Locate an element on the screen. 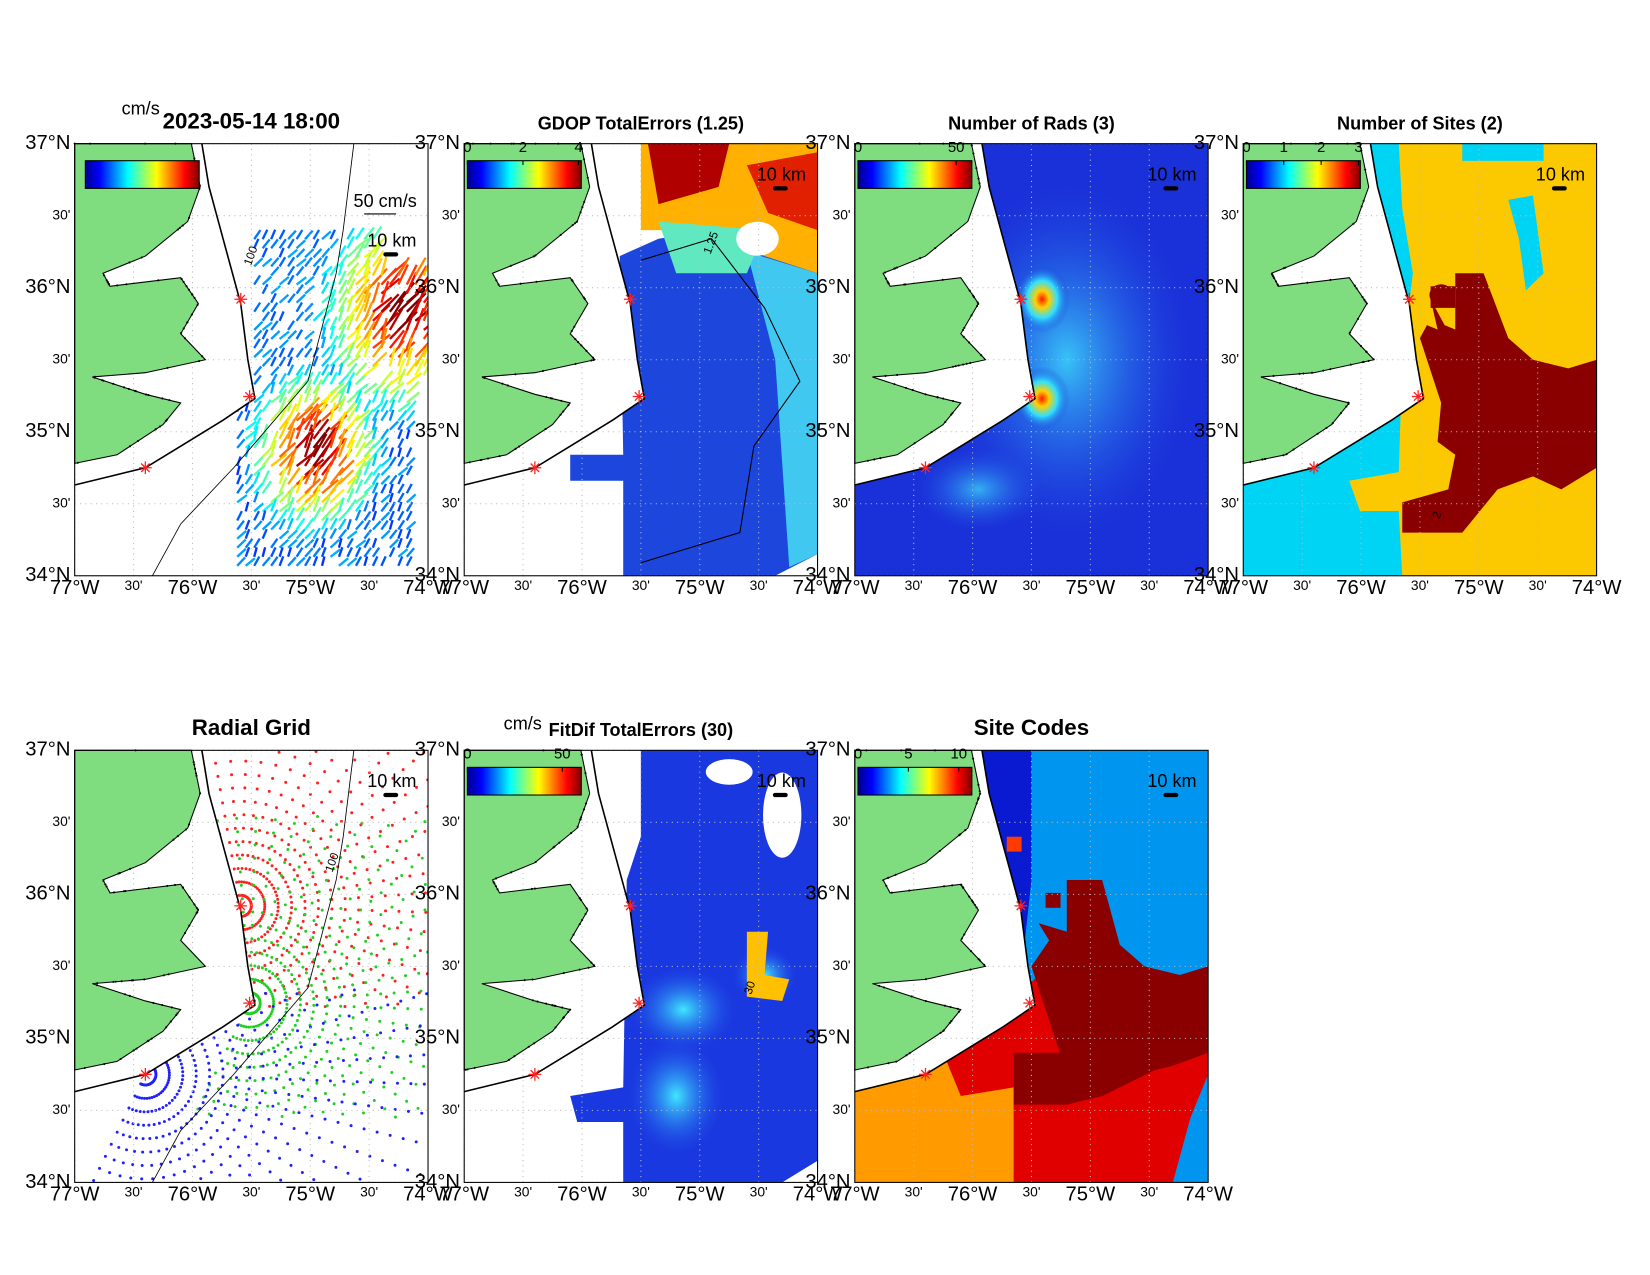 Image resolution: width=1650 pixels, height=1275 pixels. scale-bar-label: 10 km is located at coordinates (391, 781).